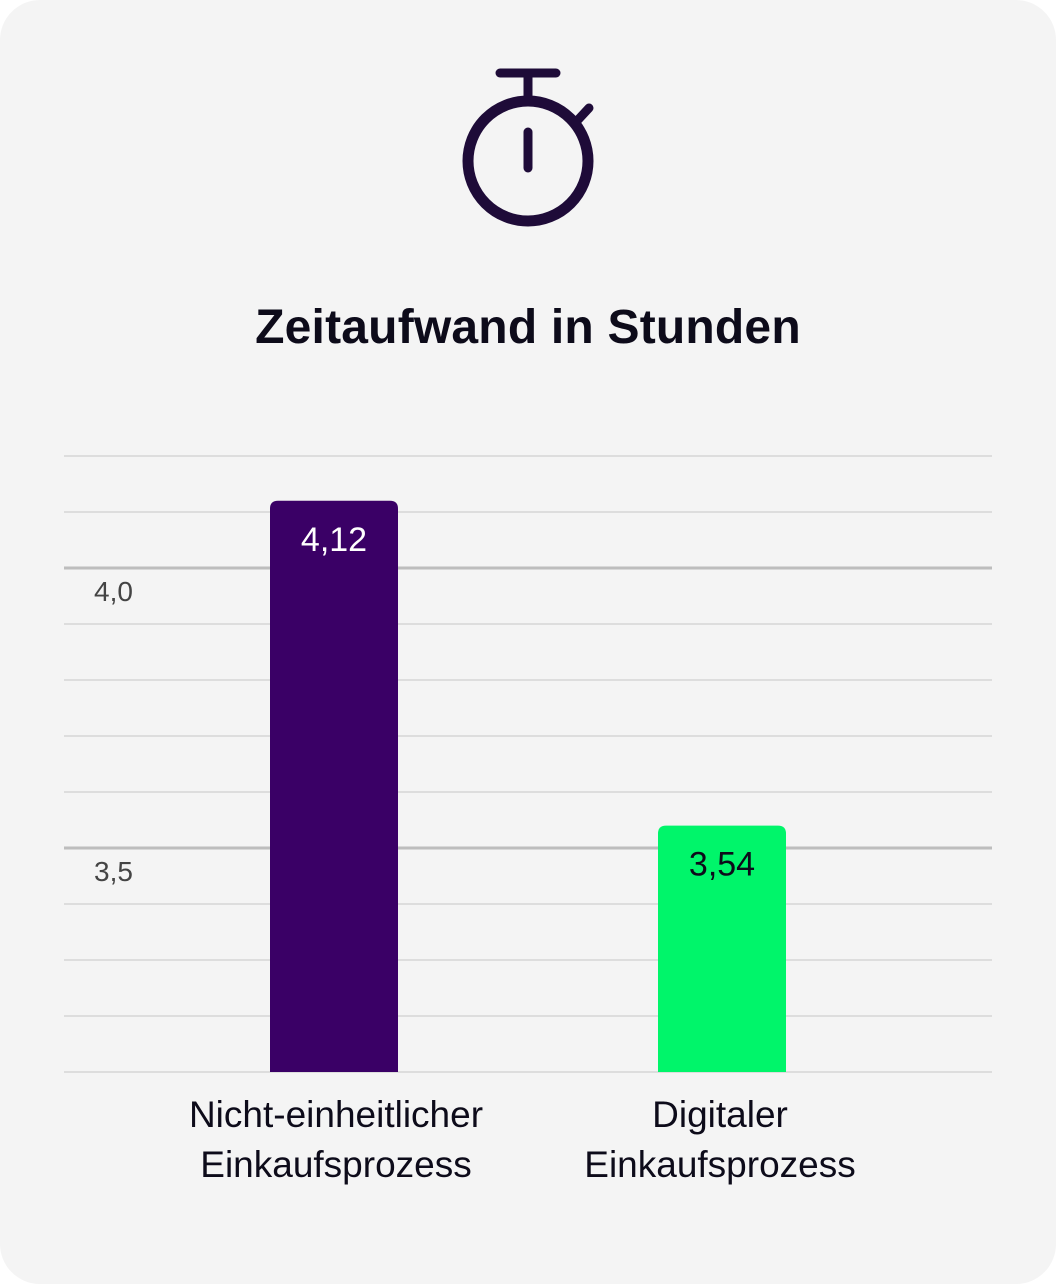 Image resolution: width=1056 pixels, height=1284 pixels. Describe the element at coordinates (722, 865) in the screenshot. I see `bar-value-label-1: 3,54` at that location.